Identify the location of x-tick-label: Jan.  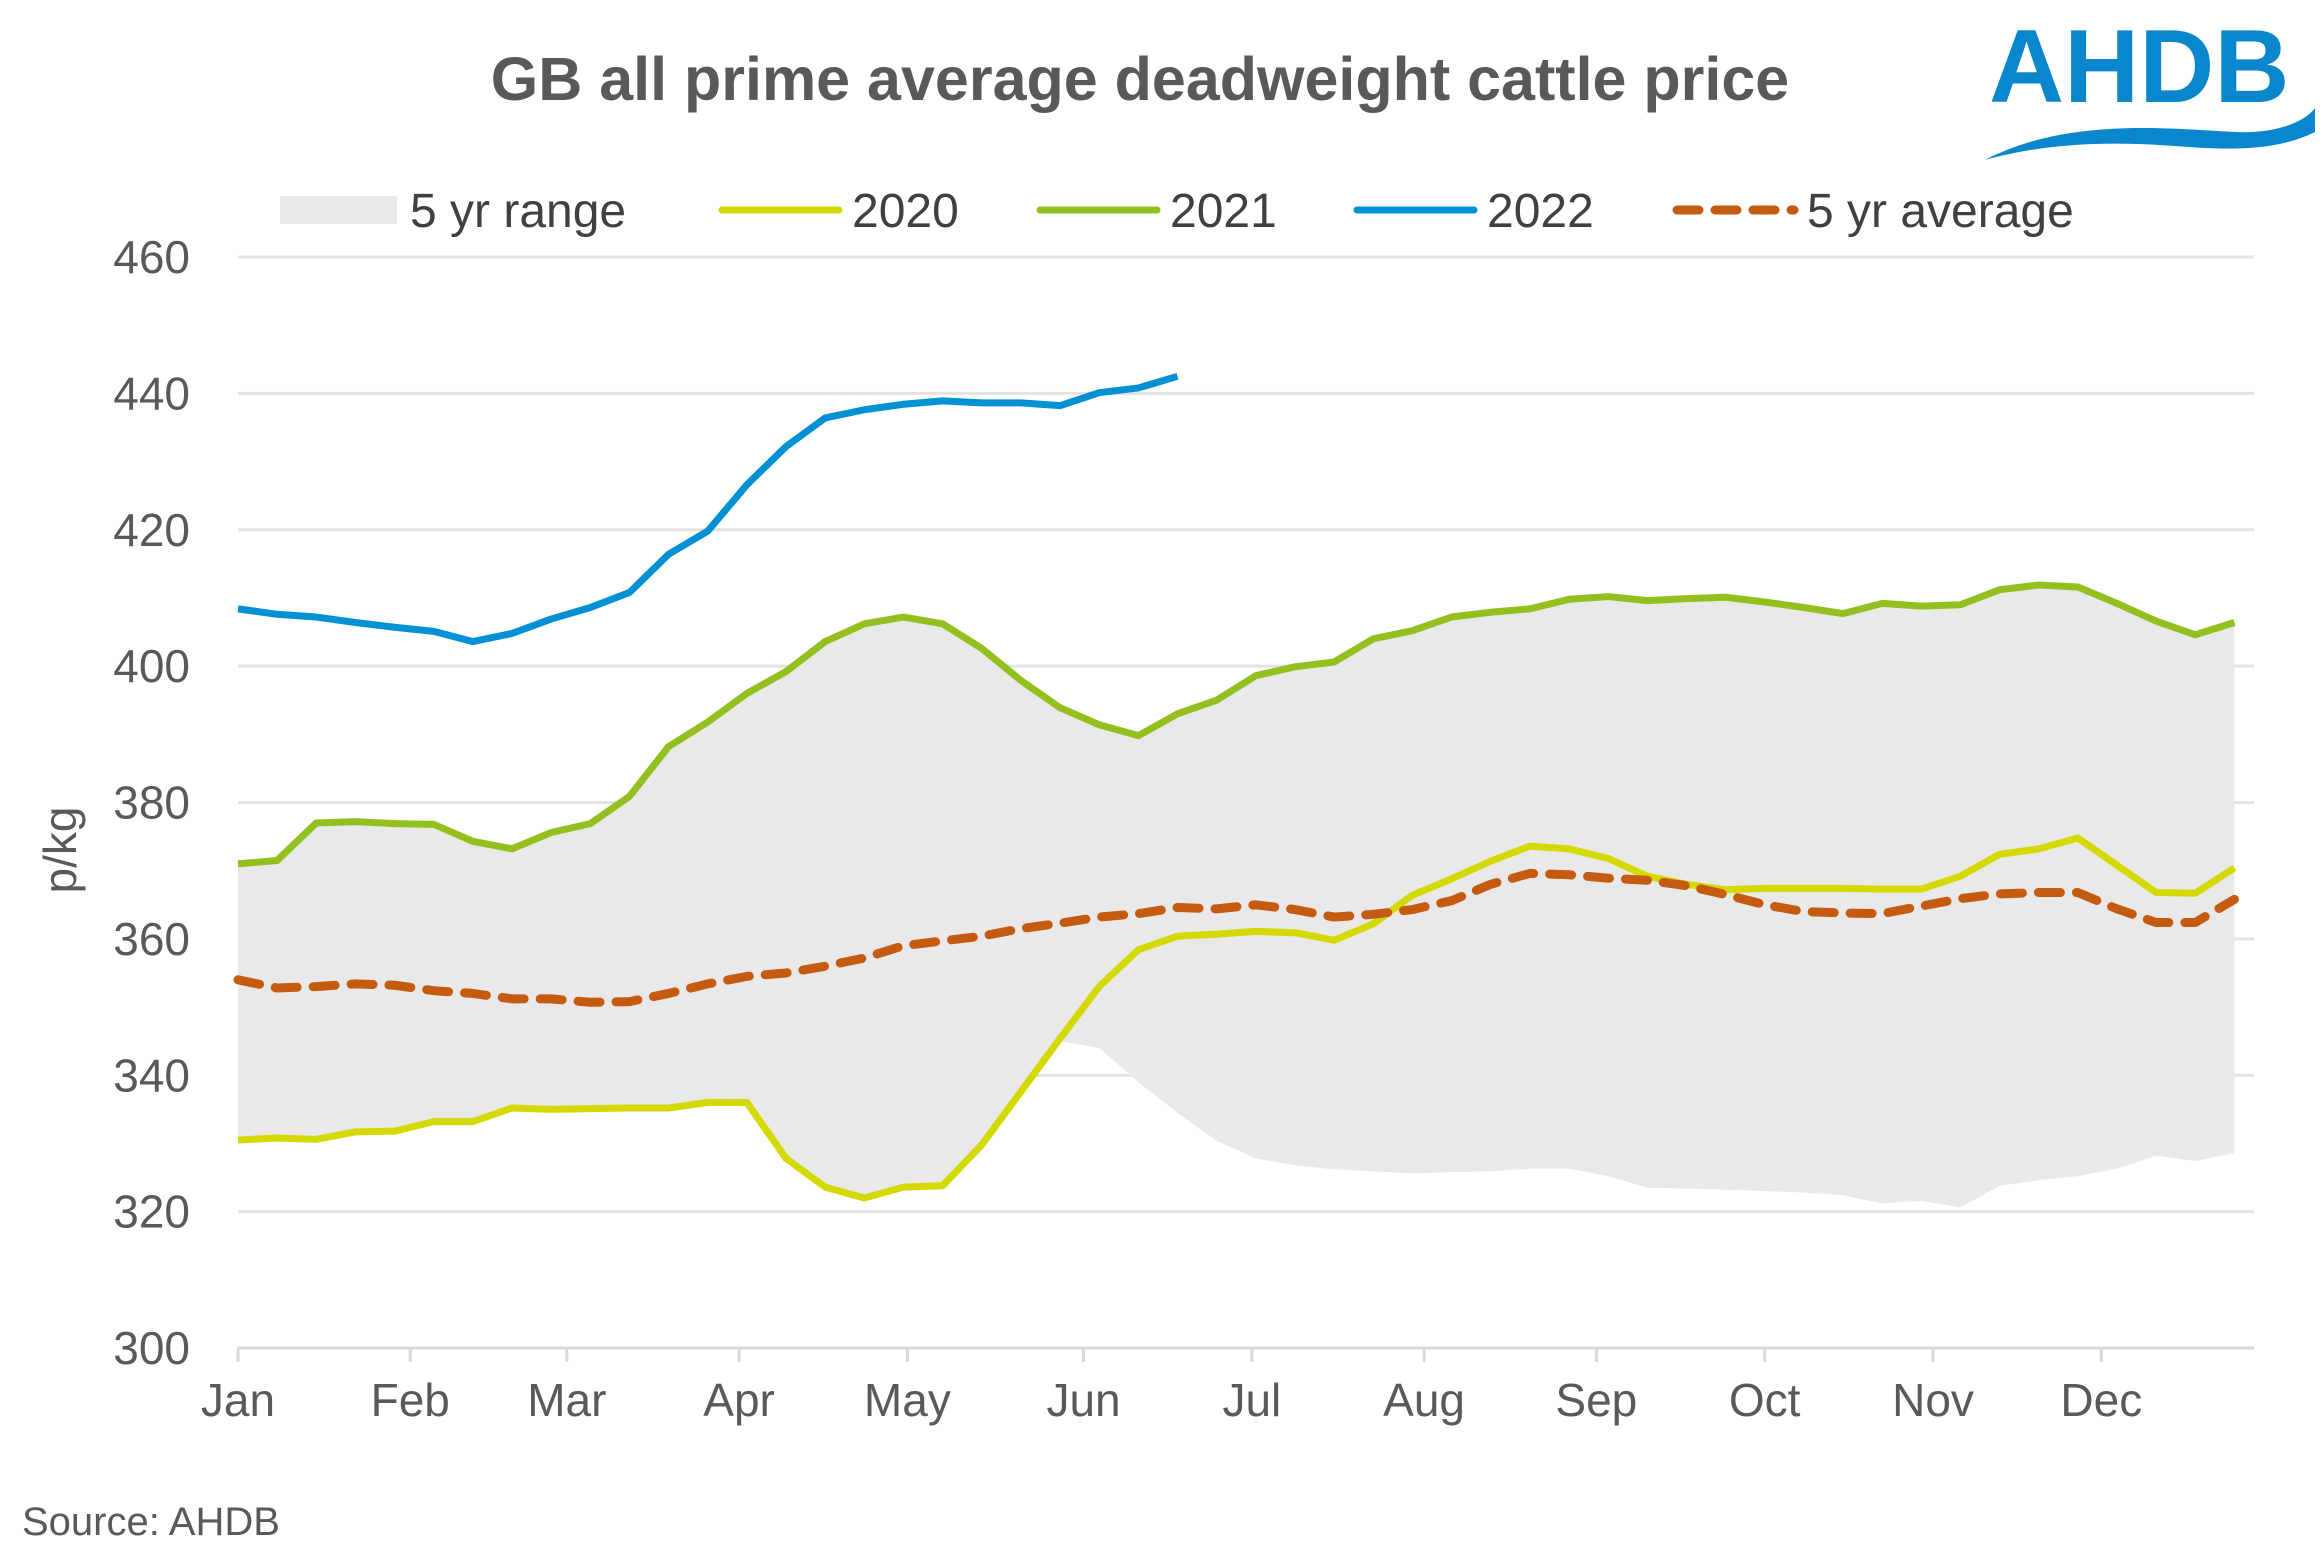
(238, 1400).